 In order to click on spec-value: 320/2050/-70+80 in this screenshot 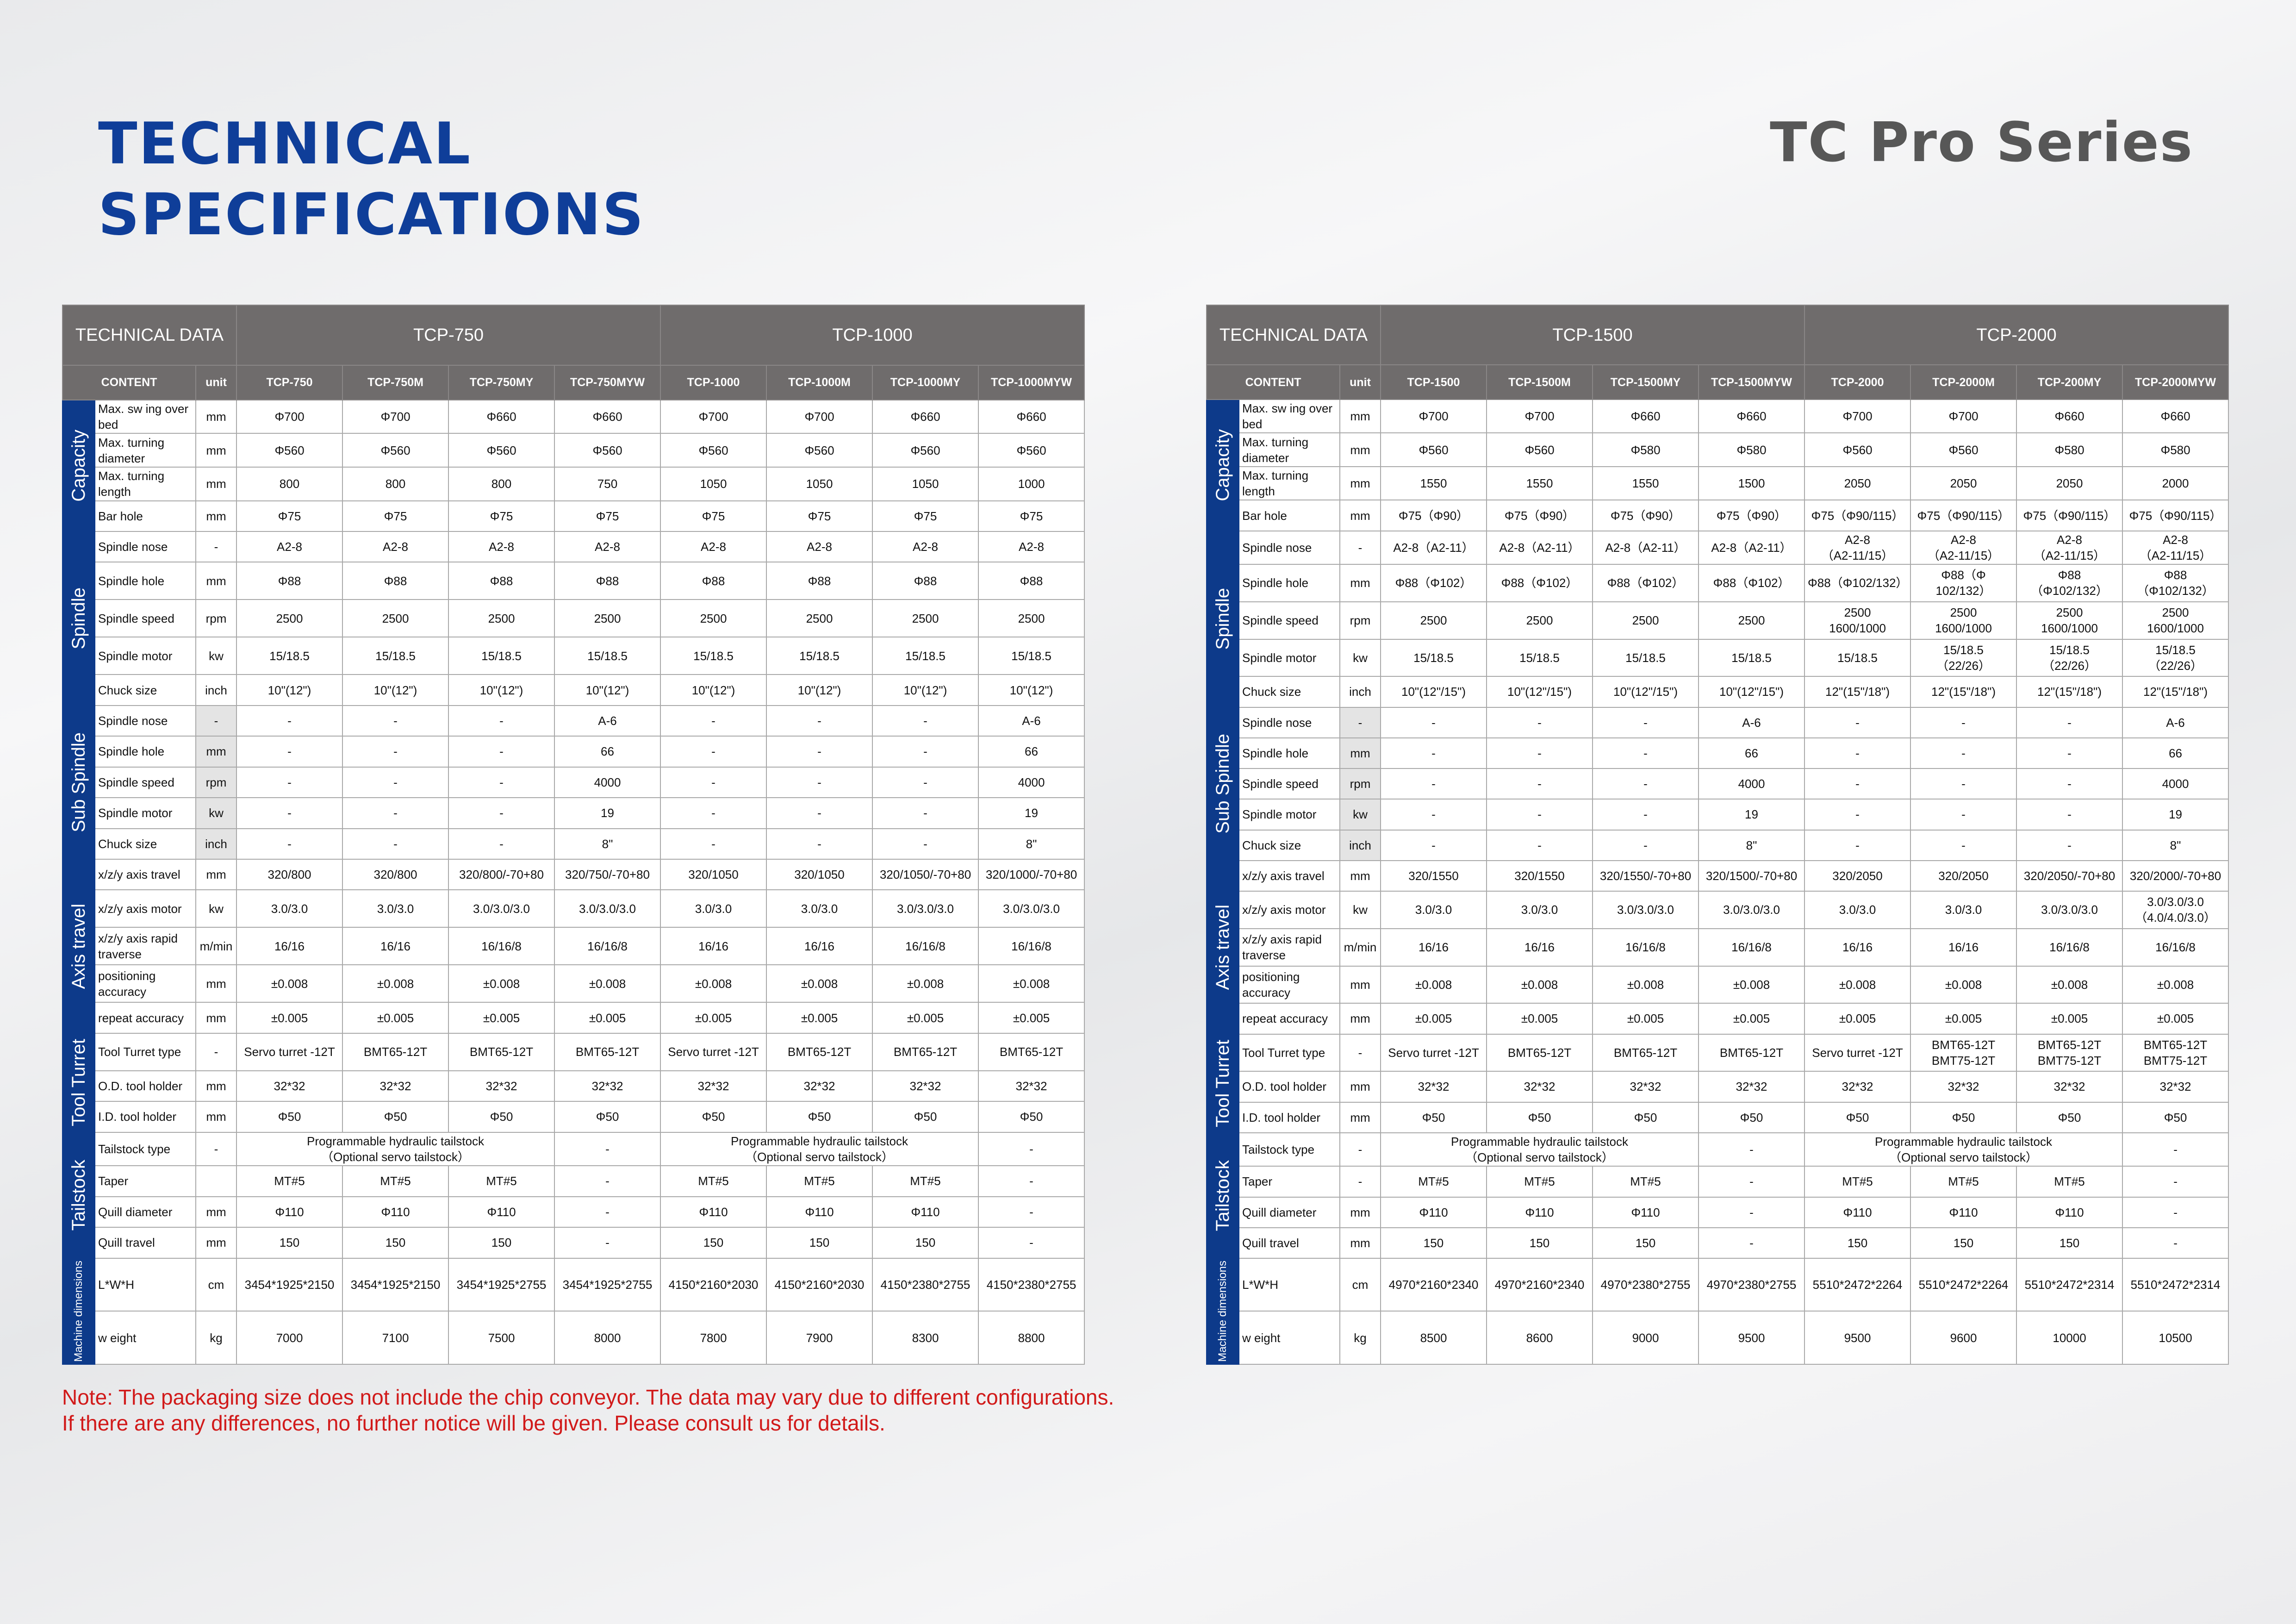, I will do `click(2069, 876)`.